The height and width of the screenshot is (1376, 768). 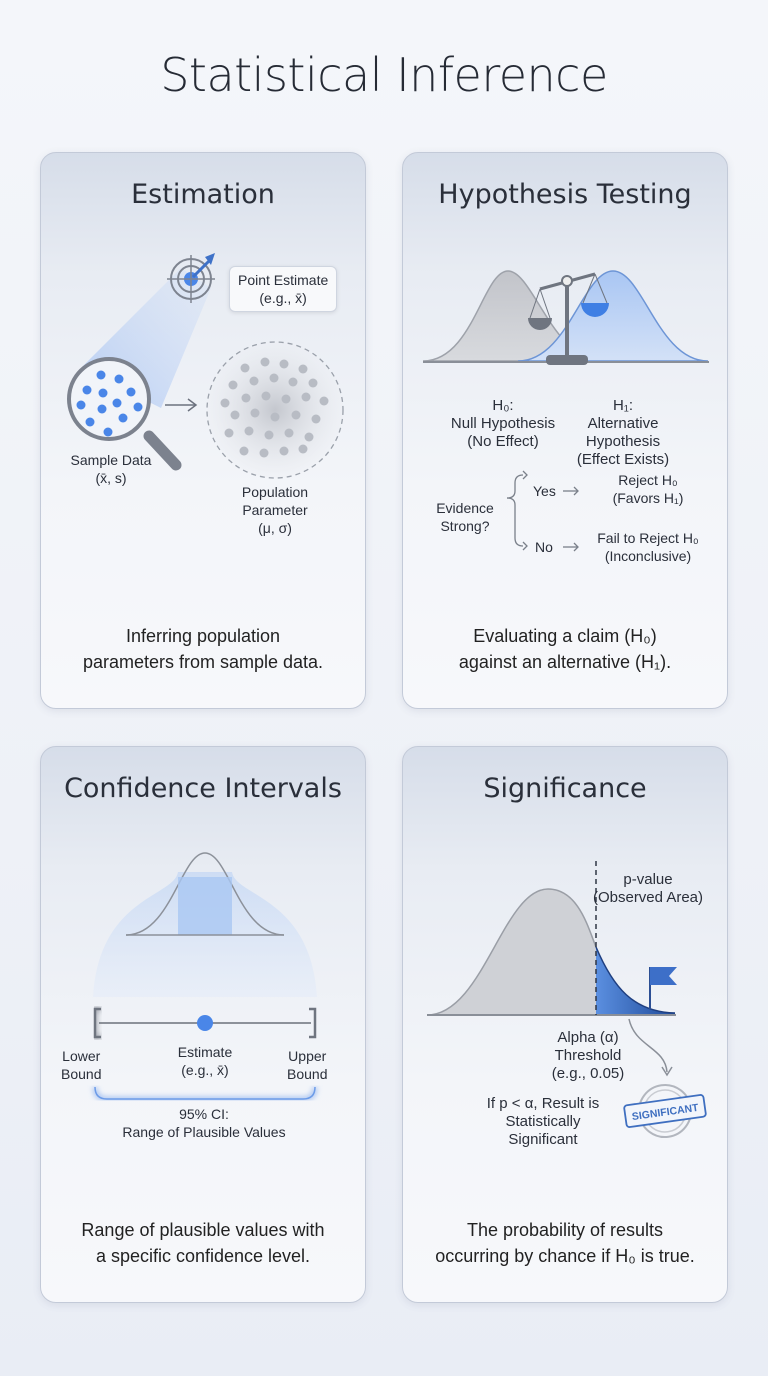 What do you see at coordinates (204, 1114) in the screenshot?
I see `ci-label: 95% CI:` at bounding box center [204, 1114].